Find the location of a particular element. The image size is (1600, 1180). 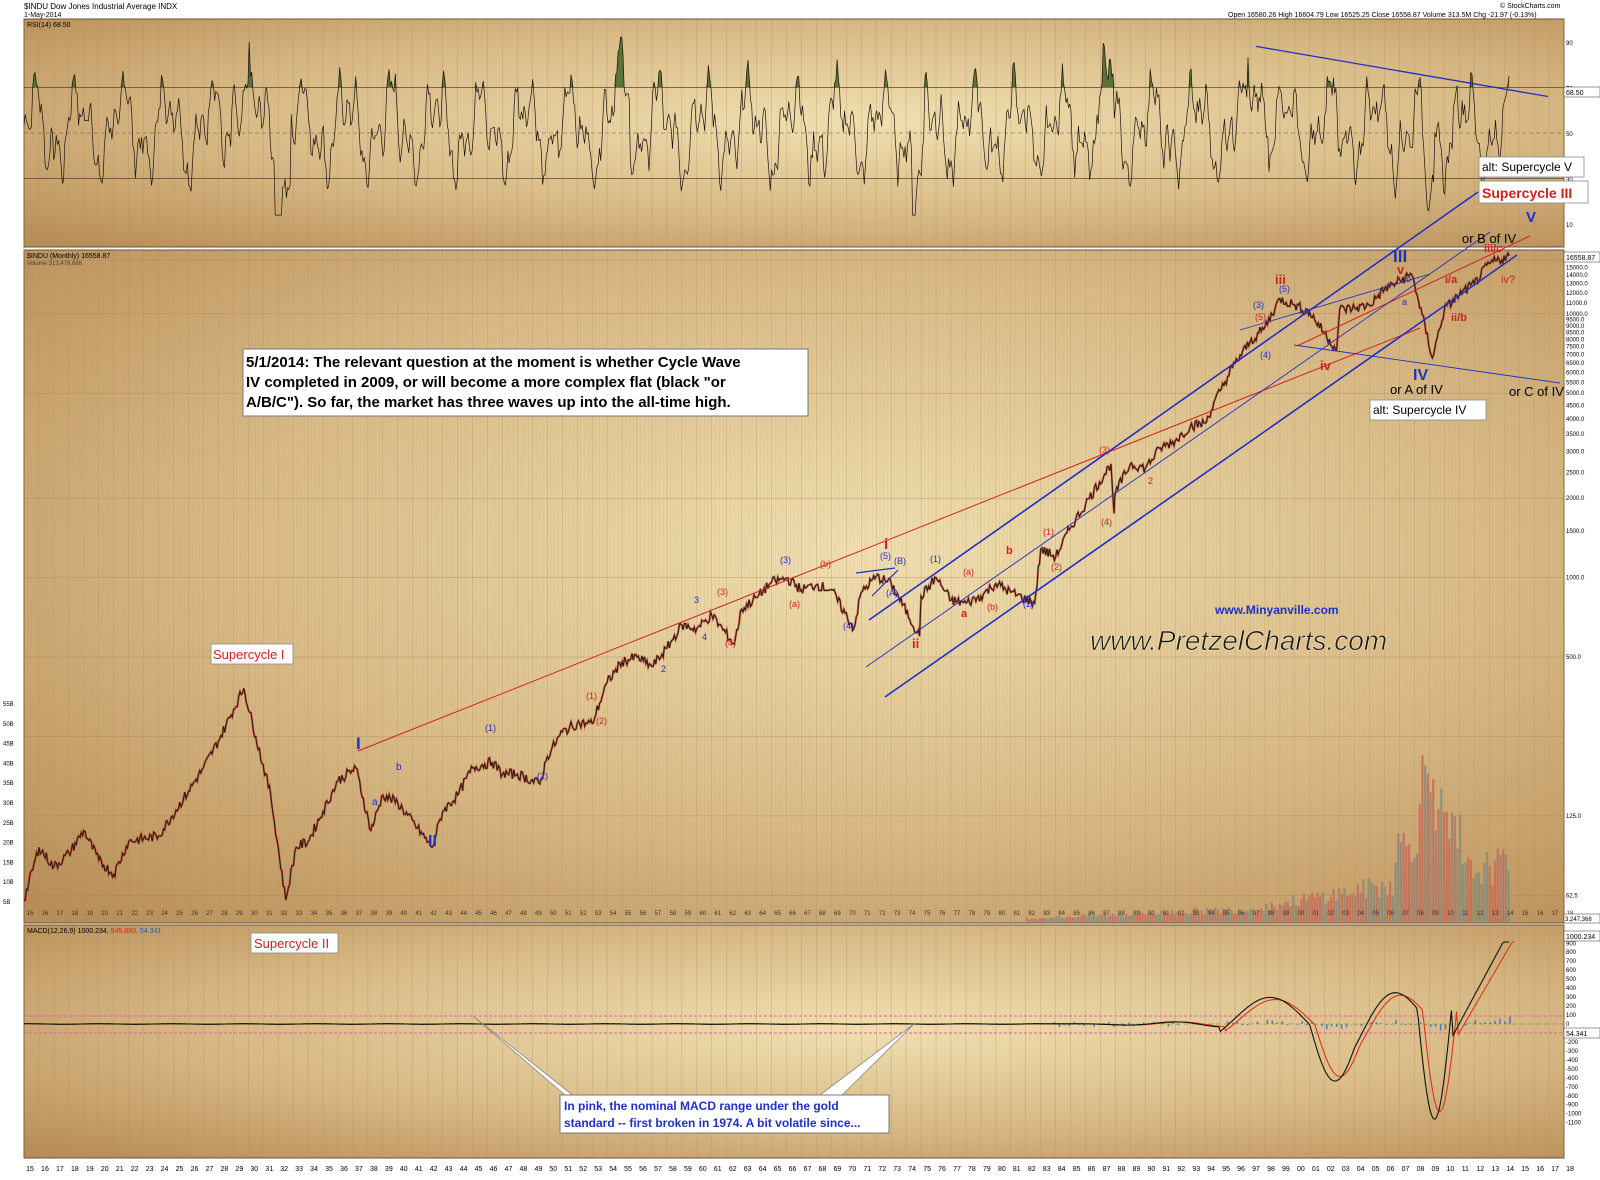

x-tick-label: 01 is located at coordinates (1316, 1169).